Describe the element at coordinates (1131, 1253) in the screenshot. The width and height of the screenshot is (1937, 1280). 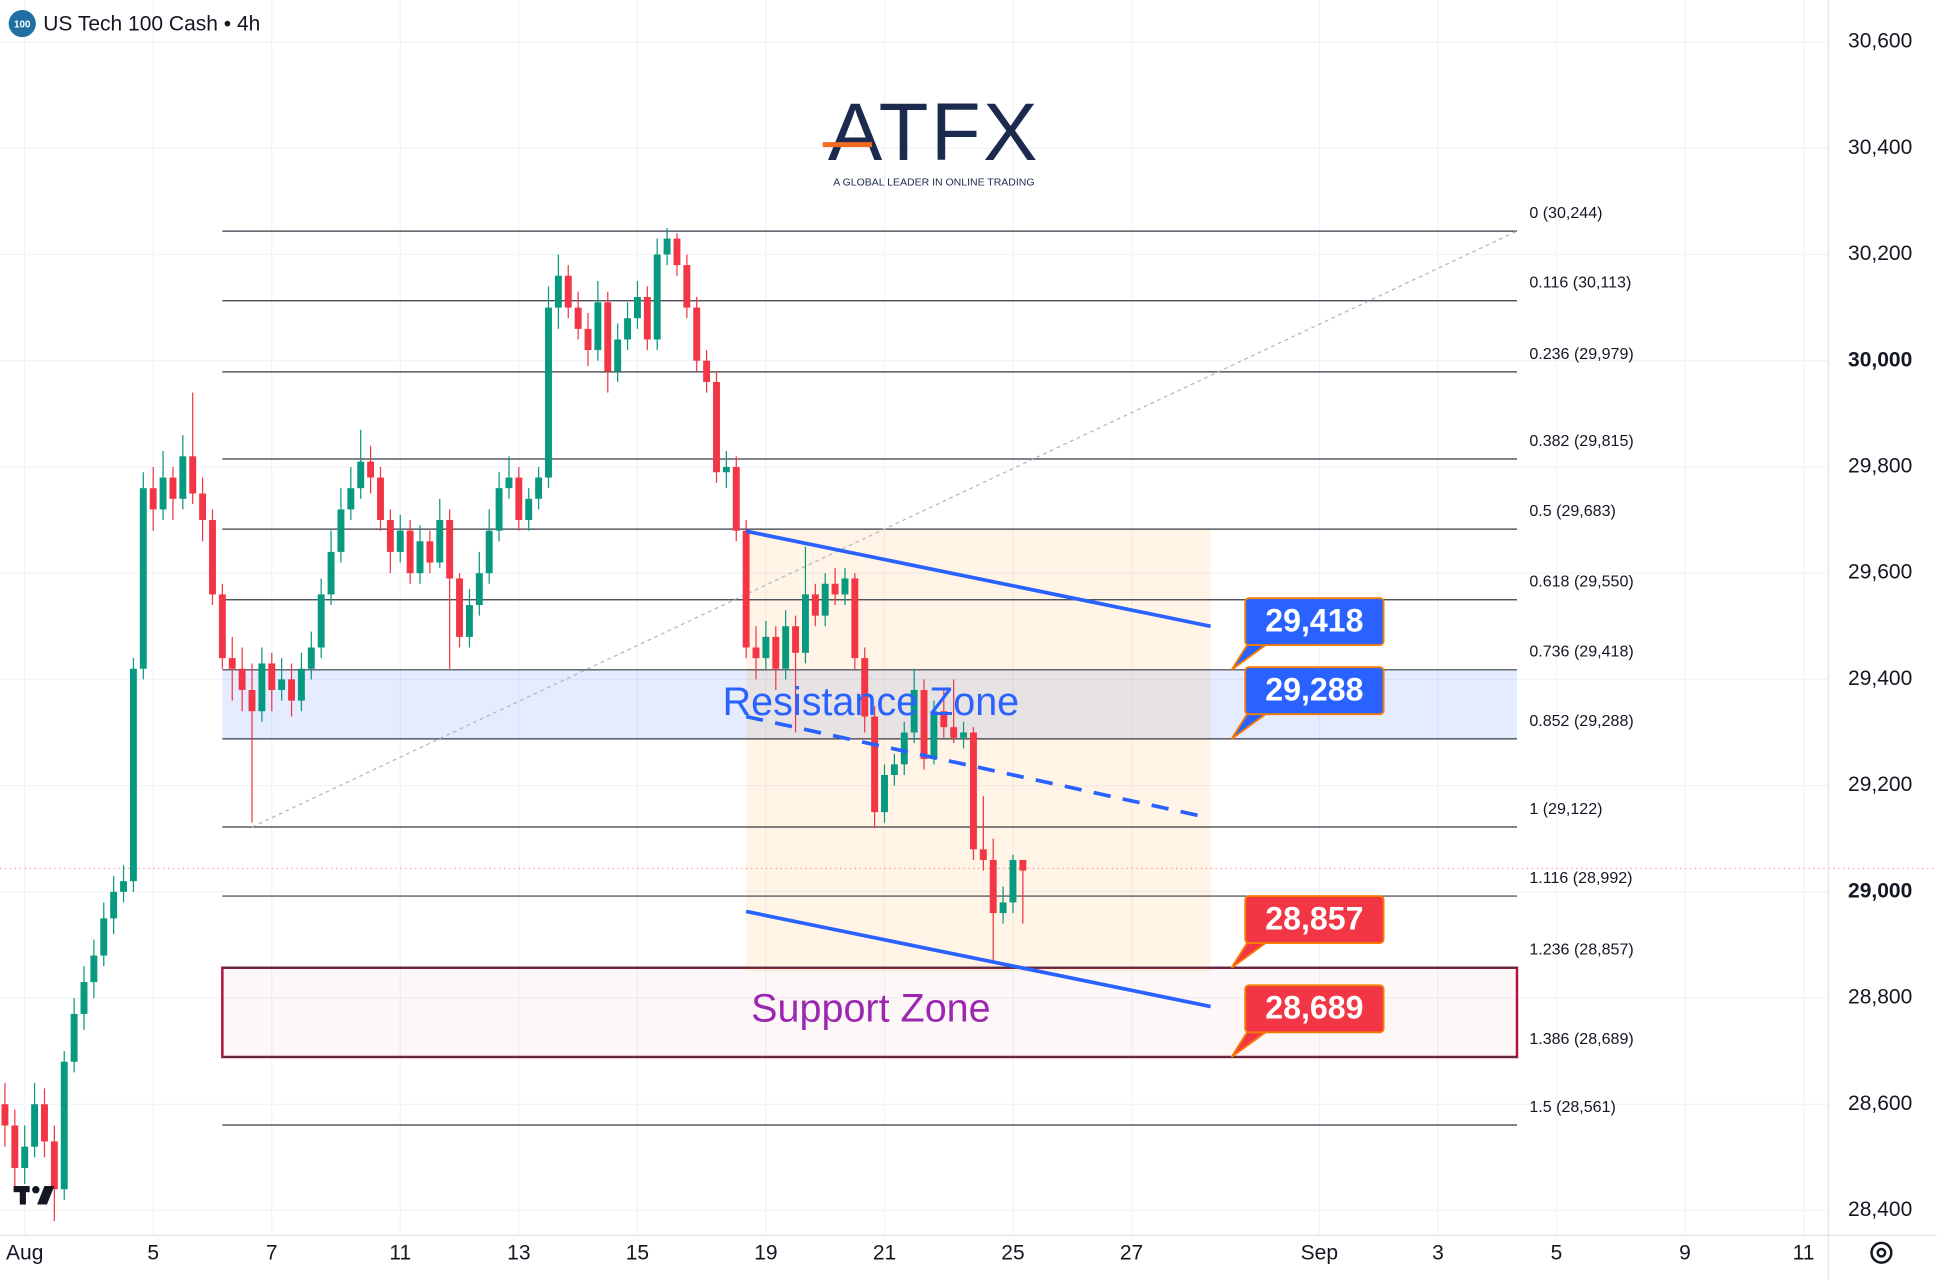
I see `x-tick-label: 27` at that location.